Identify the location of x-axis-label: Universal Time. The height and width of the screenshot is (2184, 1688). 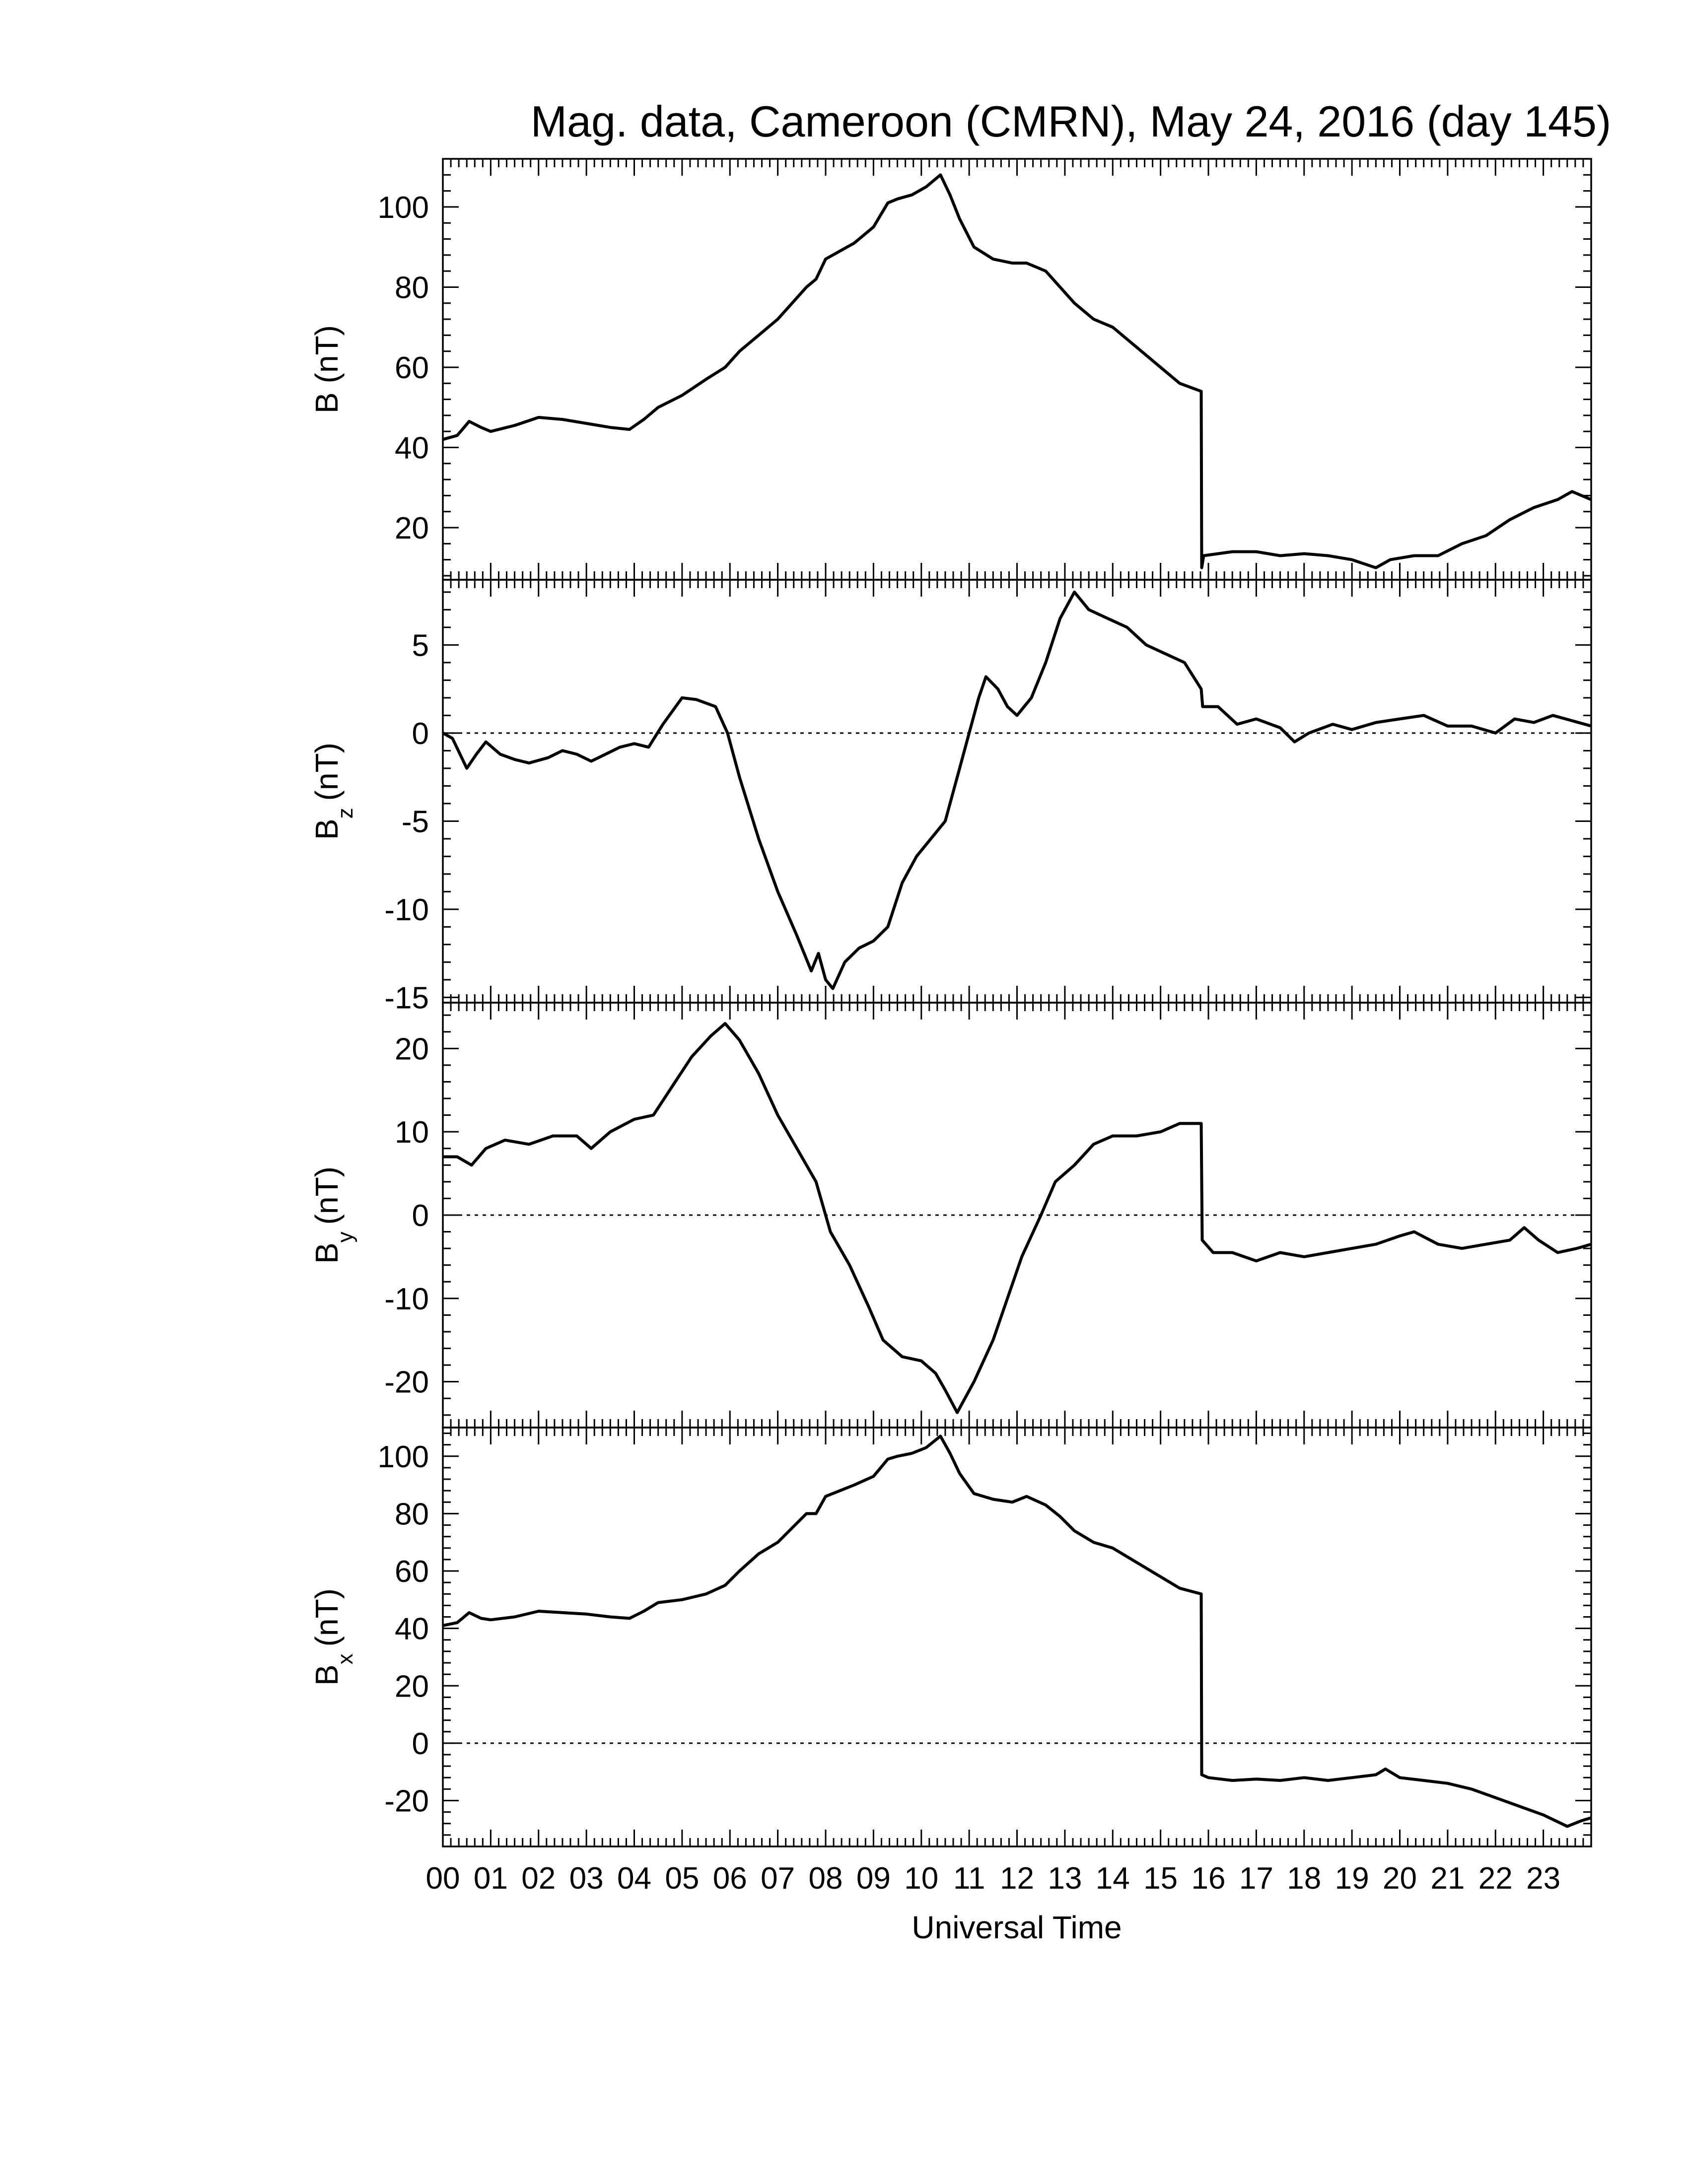
(1017, 1927).